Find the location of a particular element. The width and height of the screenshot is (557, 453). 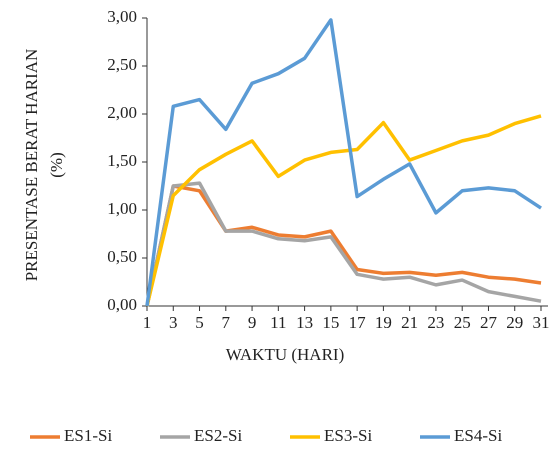

x-tick-label: 3 is located at coordinates (173, 322).